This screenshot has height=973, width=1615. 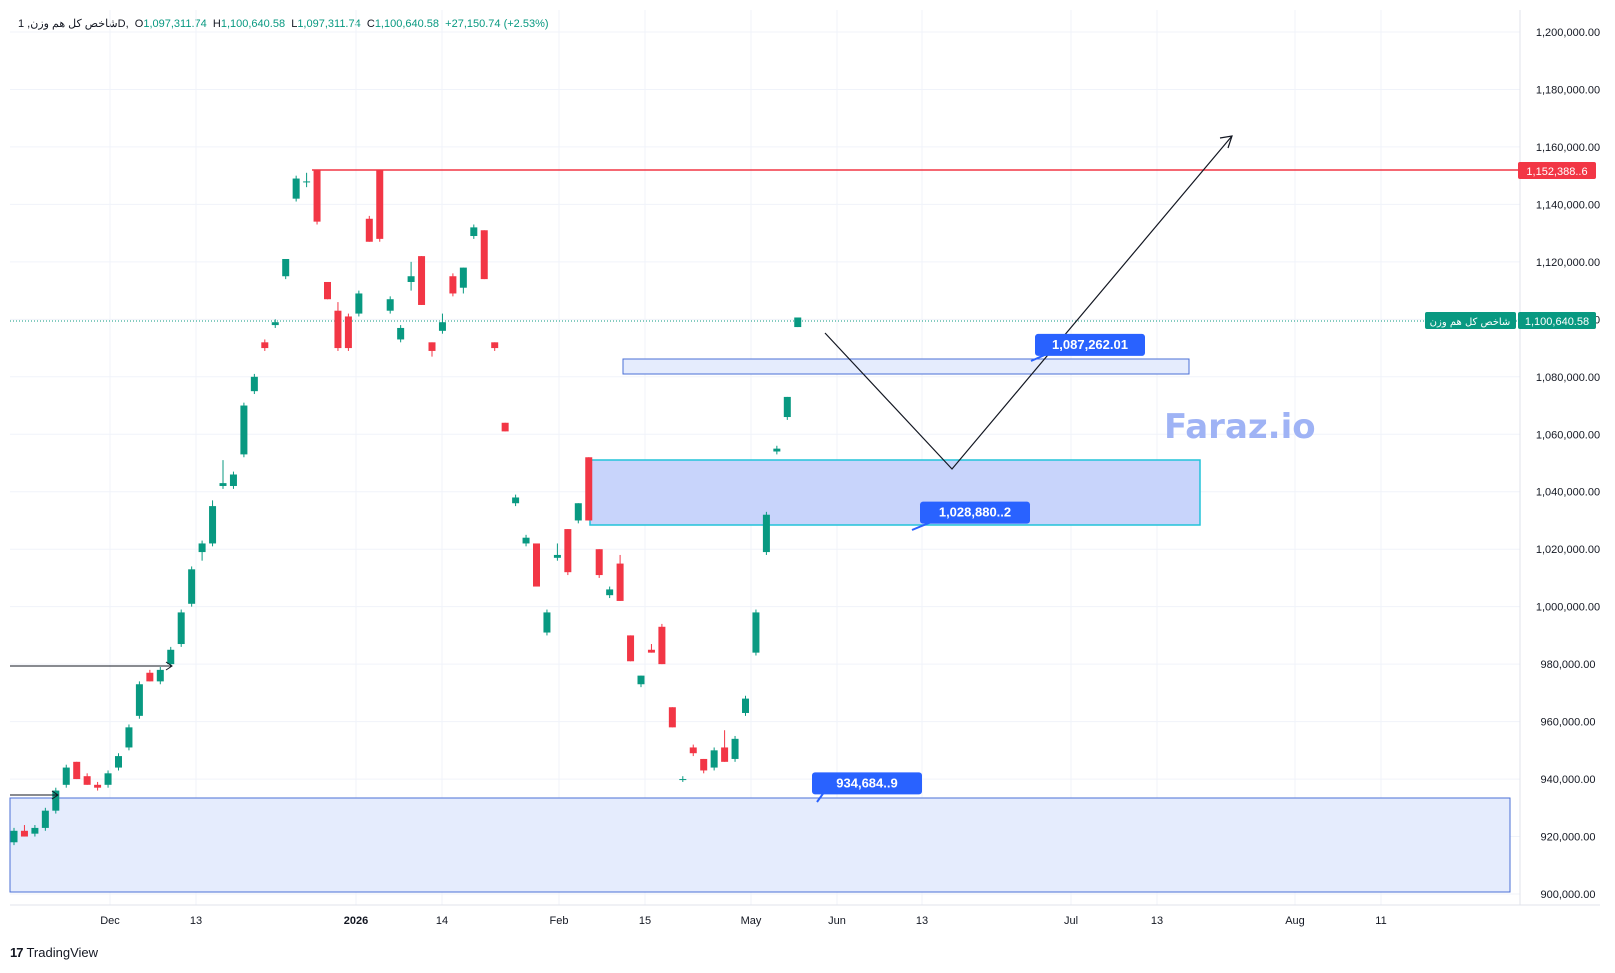 I want to click on arrow-low, so click(x=91, y=666).